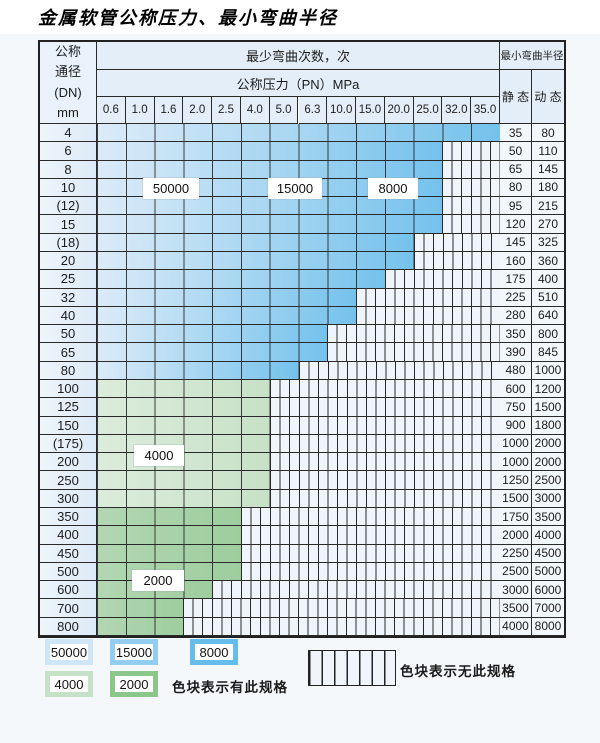 The height and width of the screenshot is (743, 600). I want to click on pressure-tick-2.5: 2.5, so click(226, 110).